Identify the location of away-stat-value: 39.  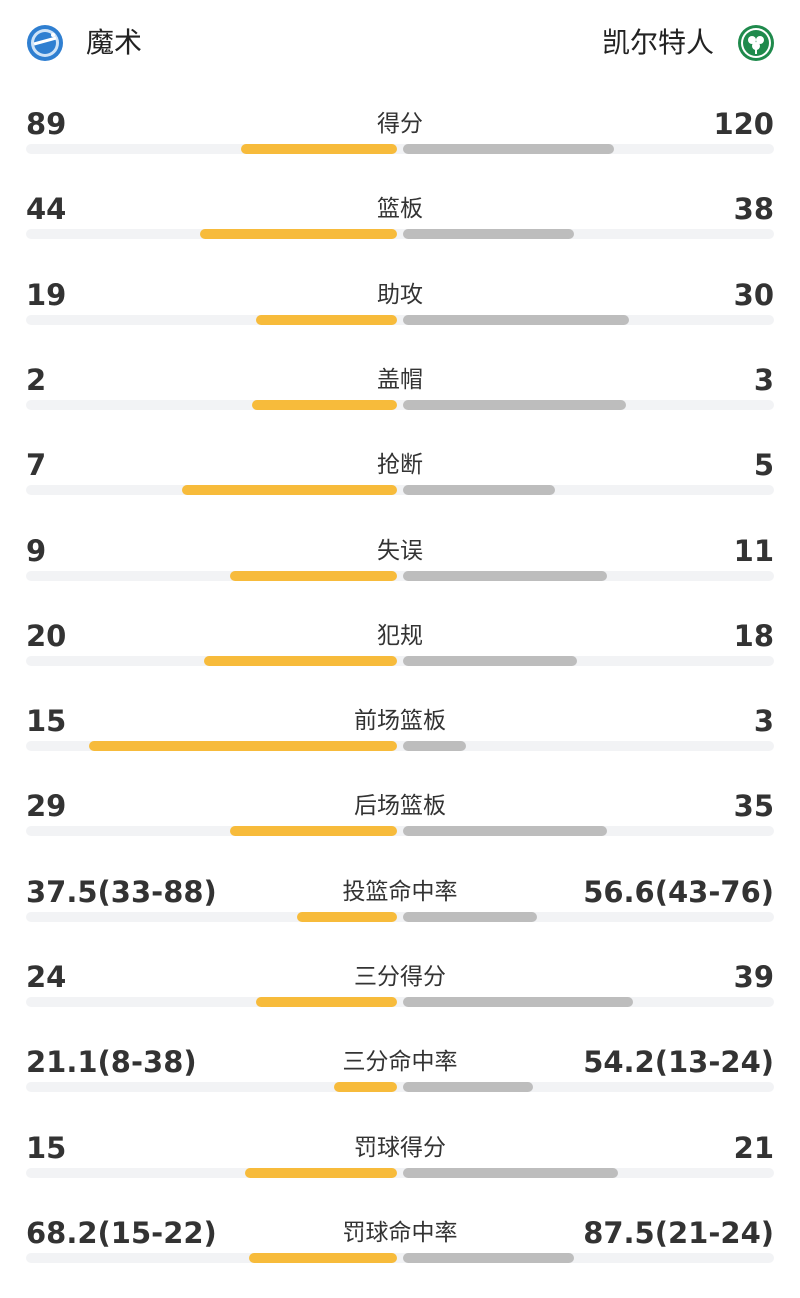
(753, 977).